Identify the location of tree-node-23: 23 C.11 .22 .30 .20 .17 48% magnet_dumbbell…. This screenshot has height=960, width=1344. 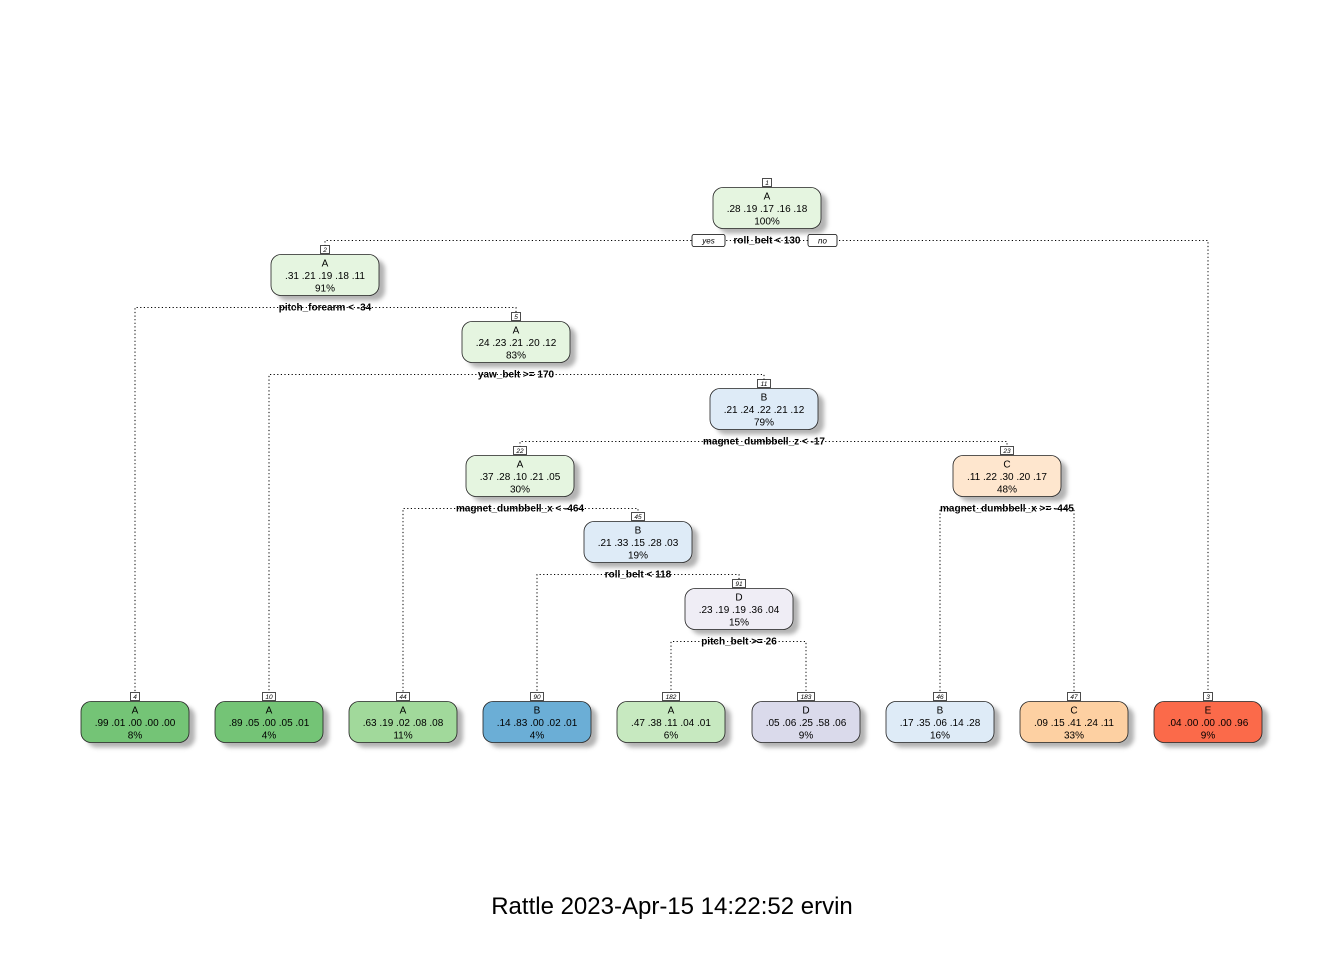
(1007, 480).